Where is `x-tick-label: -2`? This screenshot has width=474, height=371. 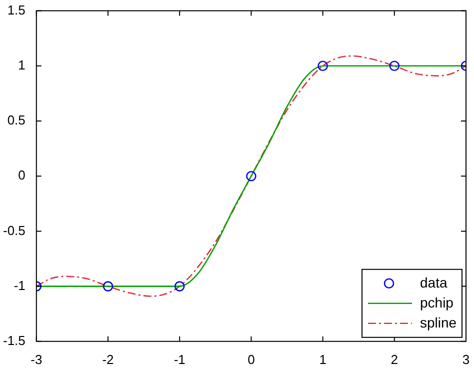 x-tick-label: -2 is located at coordinates (108, 359).